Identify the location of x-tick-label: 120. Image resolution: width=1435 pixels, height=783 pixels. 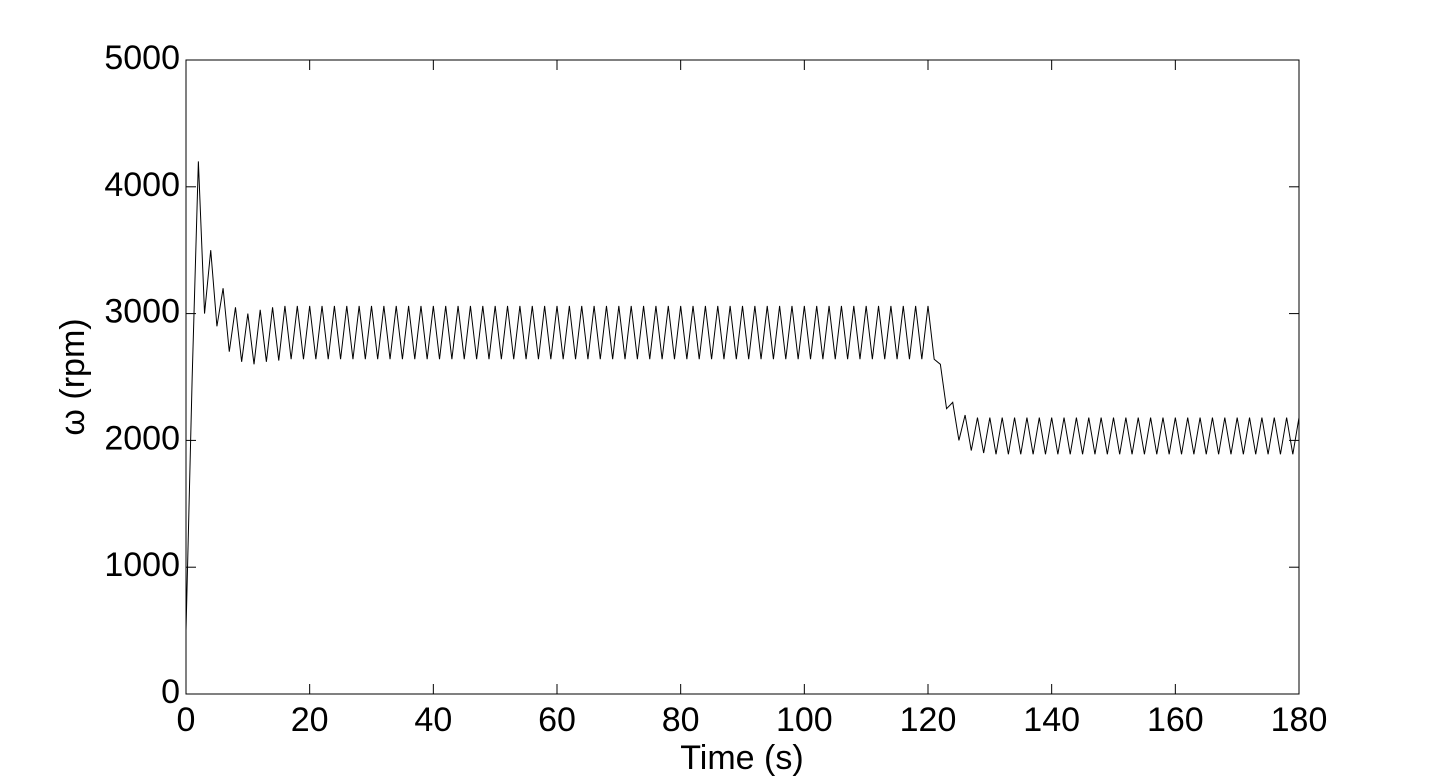
(928, 720).